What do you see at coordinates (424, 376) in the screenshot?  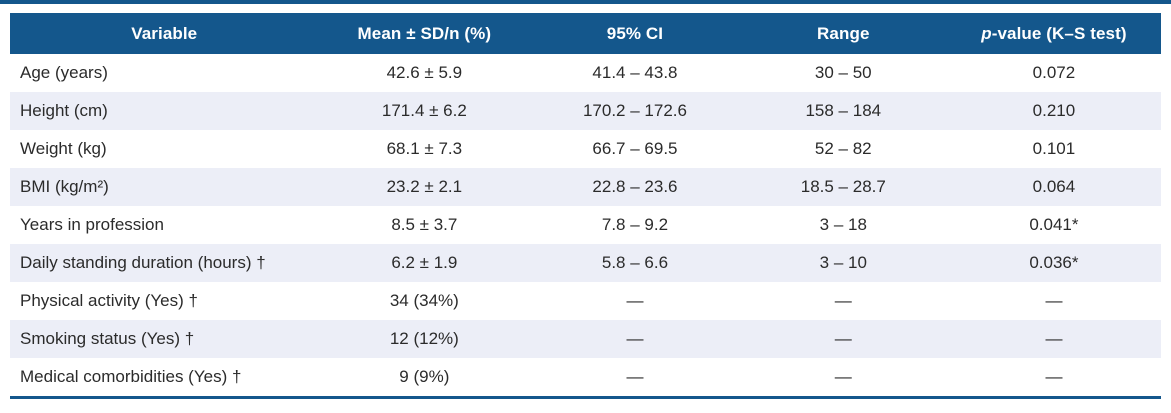 I see `cell-mean: 9 (9%)` at bounding box center [424, 376].